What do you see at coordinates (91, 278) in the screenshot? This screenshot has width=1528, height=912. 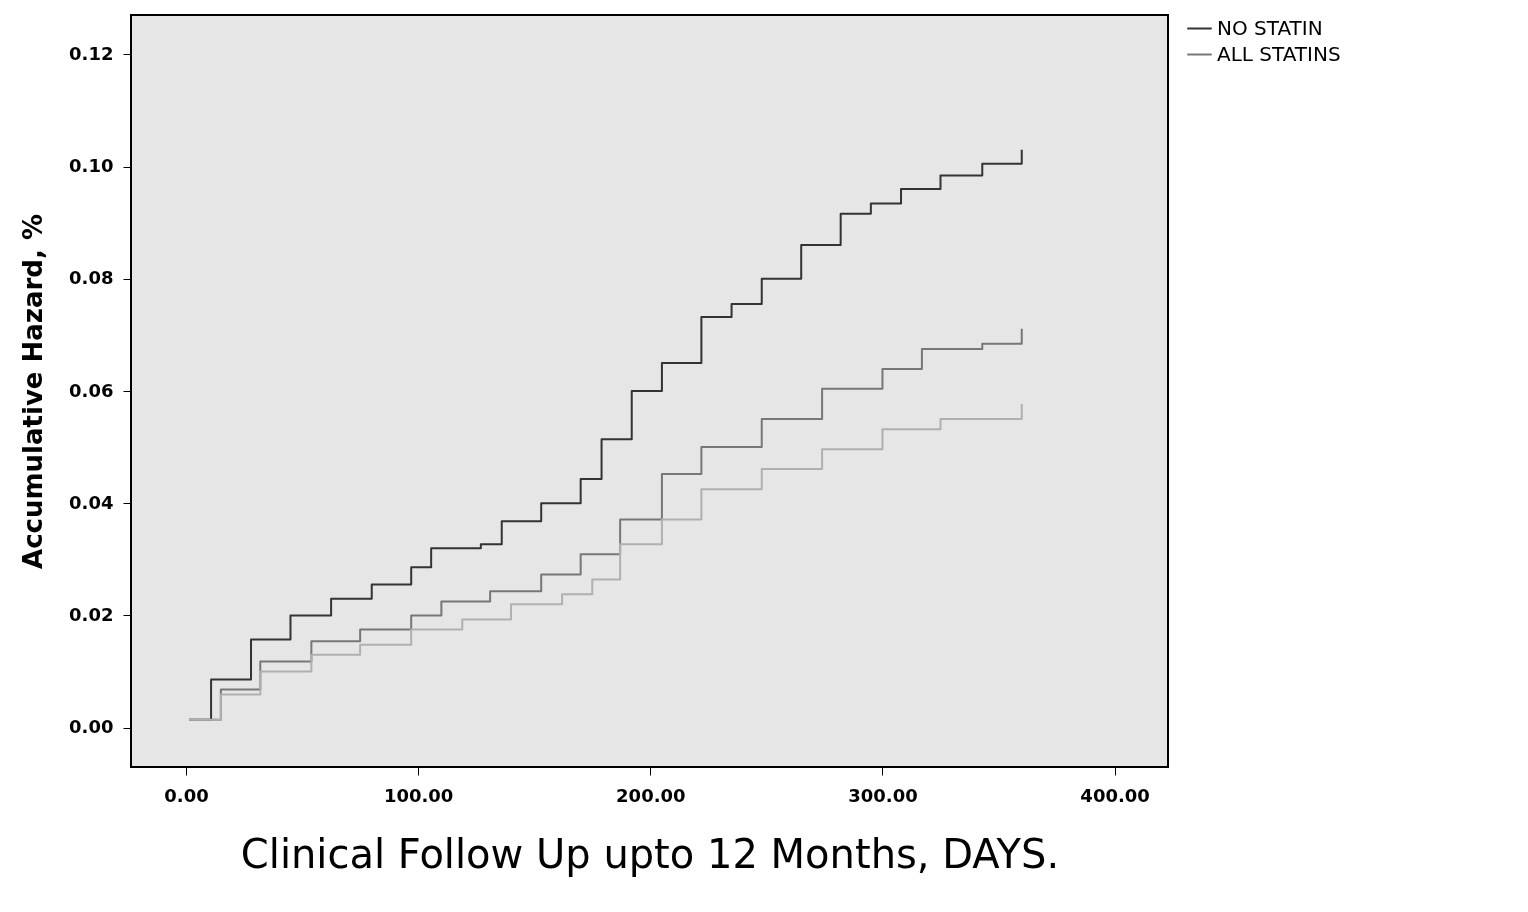 I see `y-tick-label: 0.08` at bounding box center [91, 278].